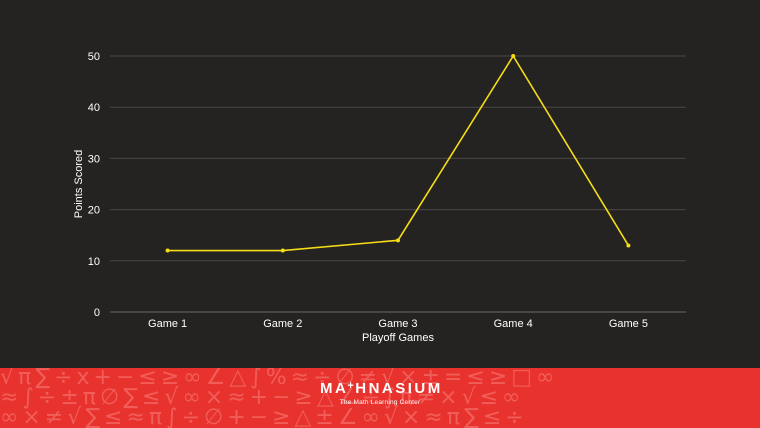 Image resolution: width=760 pixels, height=428 pixels. What do you see at coordinates (94, 211) in the screenshot?
I see `y-tick-label: 20` at bounding box center [94, 211].